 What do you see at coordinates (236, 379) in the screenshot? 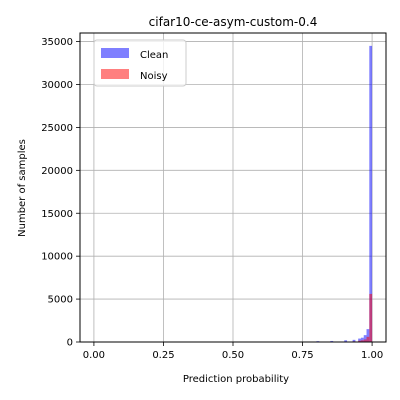
I see `x-axis-label: Prediction probability` at bounding box center [236, 379].